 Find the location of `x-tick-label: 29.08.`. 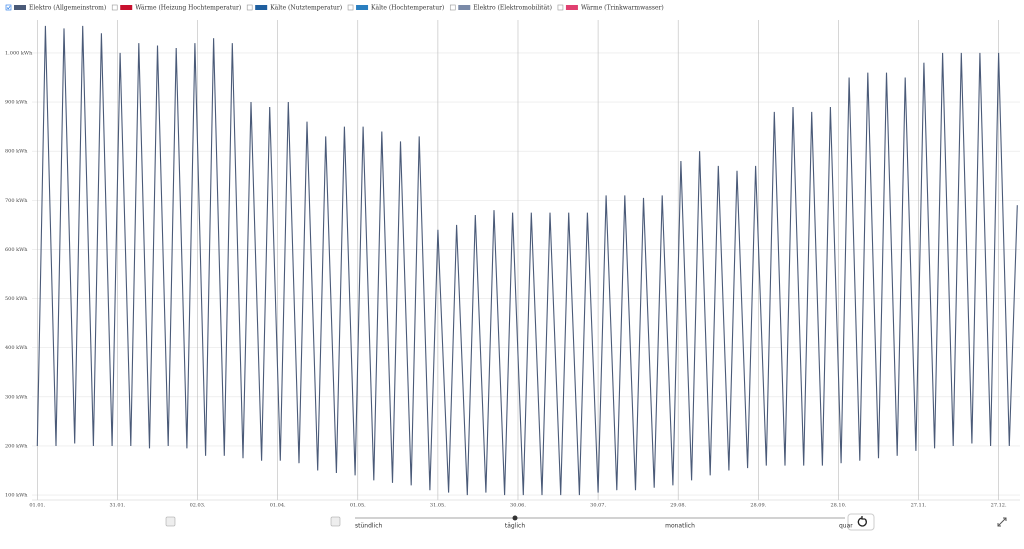

x-tick-label: 29.08. is located at coordinates (678, 506).